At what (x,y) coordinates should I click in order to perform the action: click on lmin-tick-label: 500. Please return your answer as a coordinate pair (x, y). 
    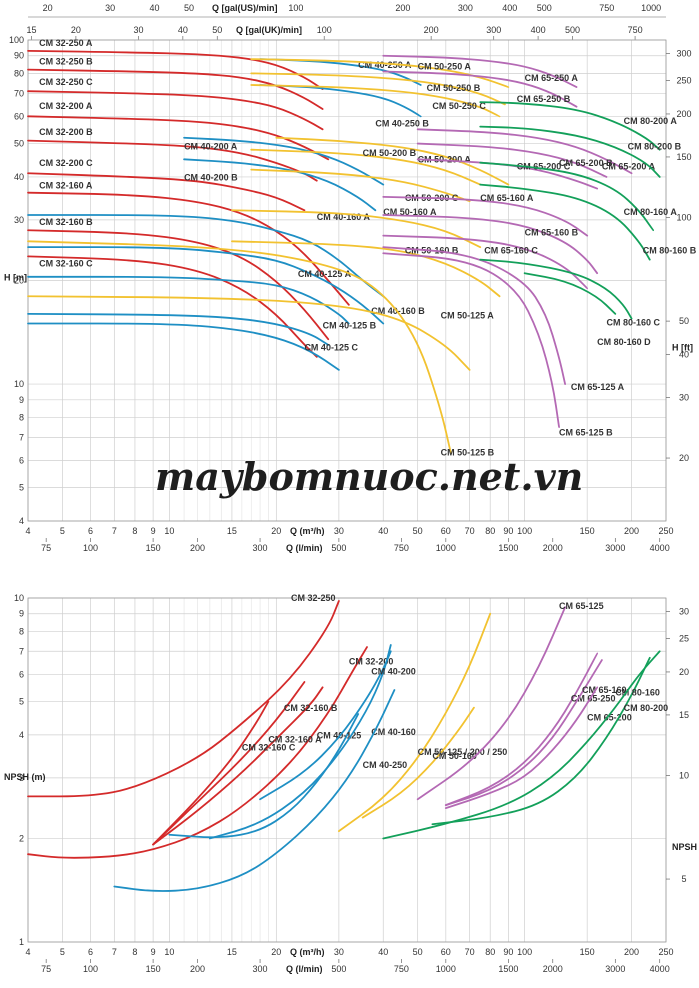
    Looking at the image, I should click on (338, 548).